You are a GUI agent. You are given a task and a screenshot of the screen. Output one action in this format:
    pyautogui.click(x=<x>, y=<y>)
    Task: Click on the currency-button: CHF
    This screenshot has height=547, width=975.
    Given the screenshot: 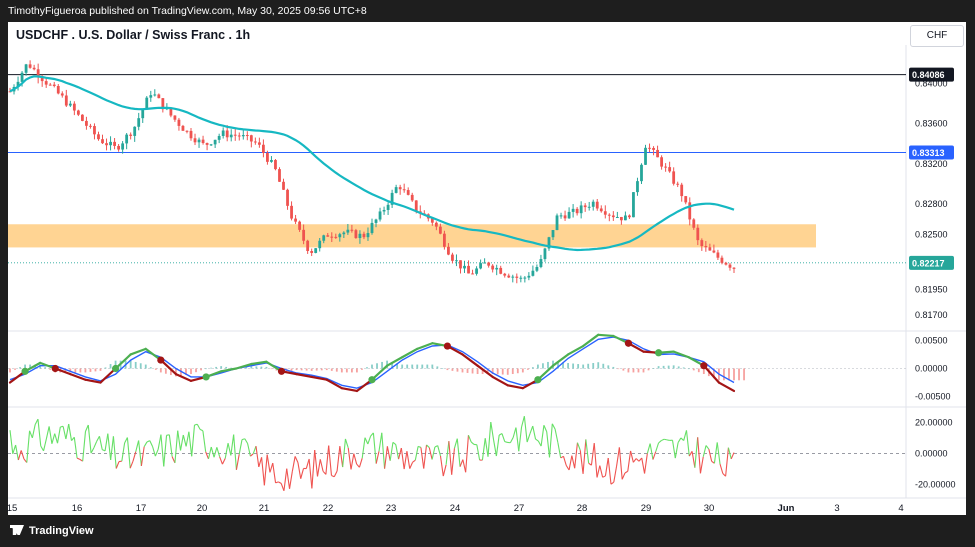 What is the action you would take?
    pyautogui.click(x=937, y=36)
    